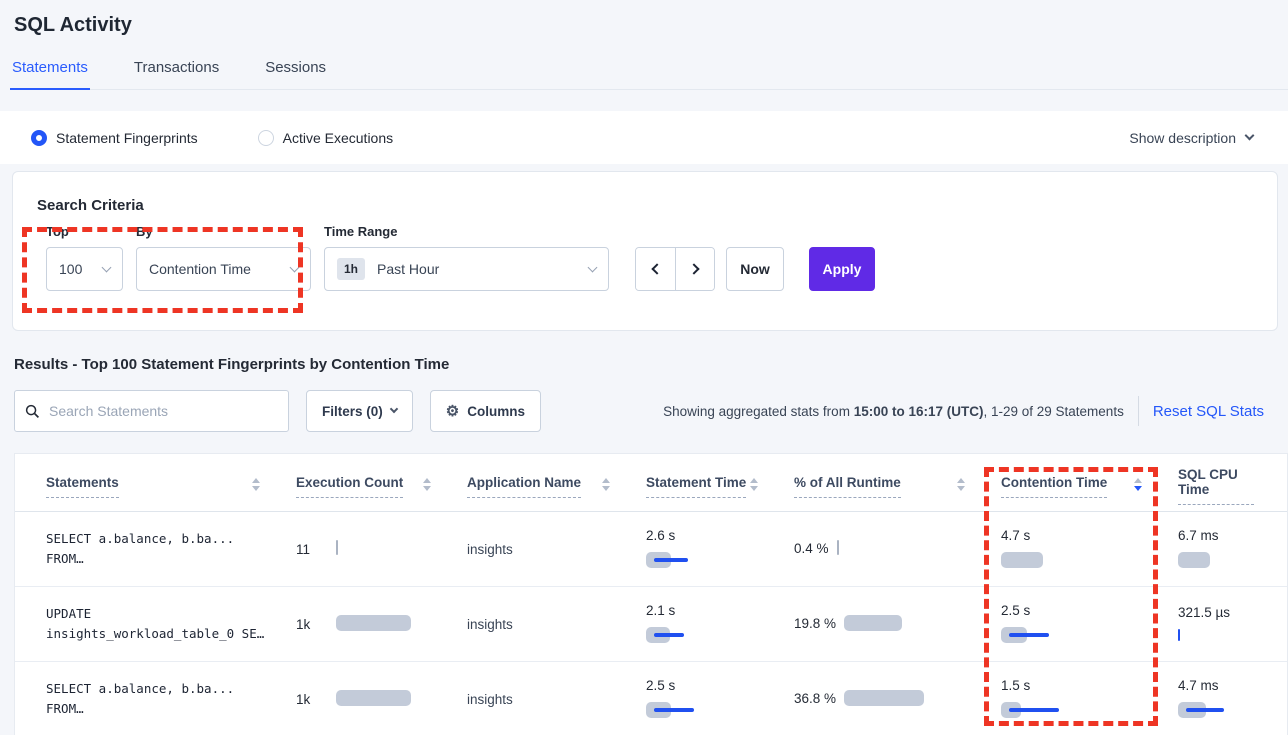 The image size is (1288, 735). What do you see at coordinates (176, 67) in the screenshot?
I see `tab-transactions: Transactions` at bounding box center [176, 67].